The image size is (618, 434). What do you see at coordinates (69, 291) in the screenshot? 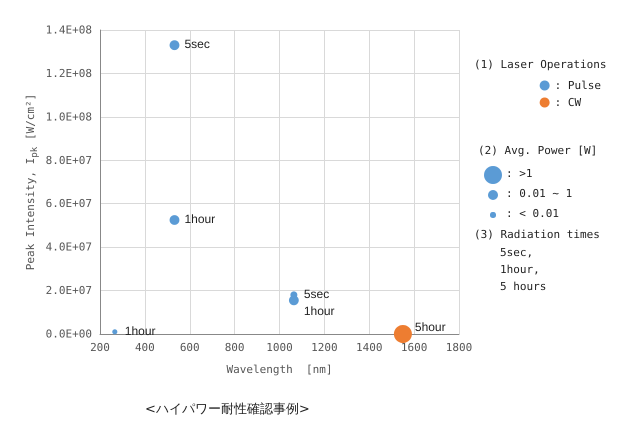
I see `y-tick-label: 2.0E+07` at bounding box center [69, 291].